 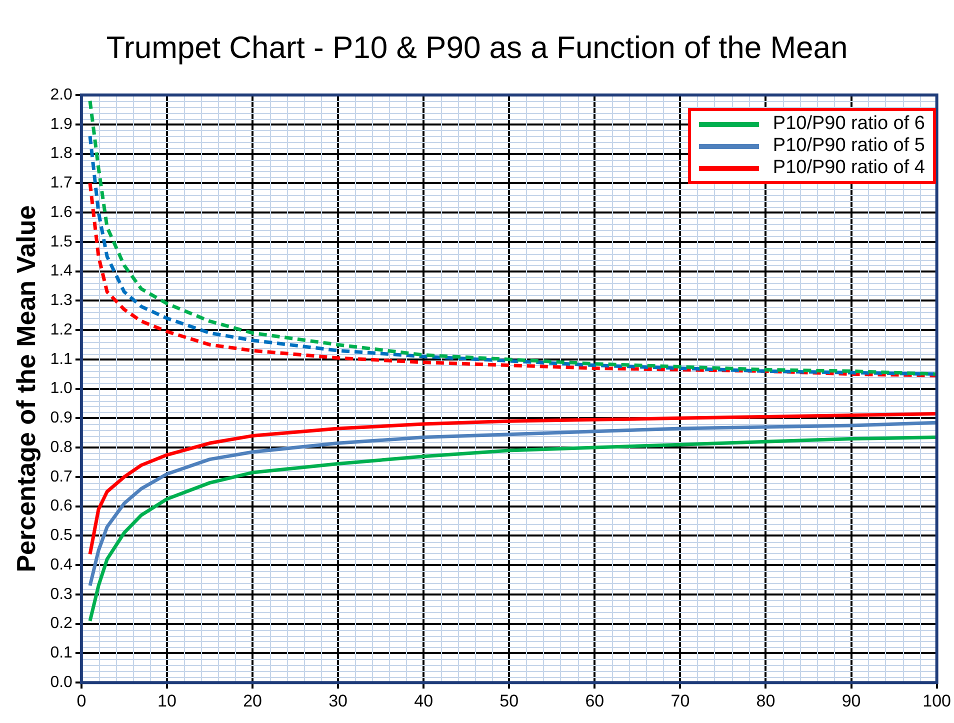 What do you see at coordinates (81, 700) in the screenshot?
I see `x-tick-label: 0` at bounding box center [81, 700].